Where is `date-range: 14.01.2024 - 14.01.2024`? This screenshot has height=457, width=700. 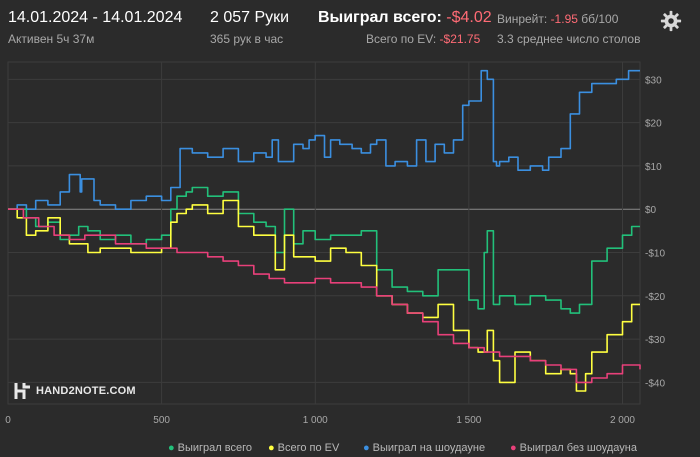
date-range: 14.01.2024 - 14.01.2024 is located at coordinates (95, 17).